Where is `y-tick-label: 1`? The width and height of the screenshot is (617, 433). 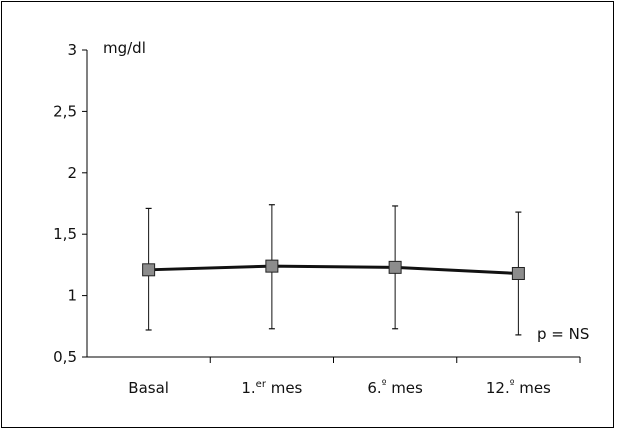
y-tick-label: 1 is located at coordinates (72, 296).